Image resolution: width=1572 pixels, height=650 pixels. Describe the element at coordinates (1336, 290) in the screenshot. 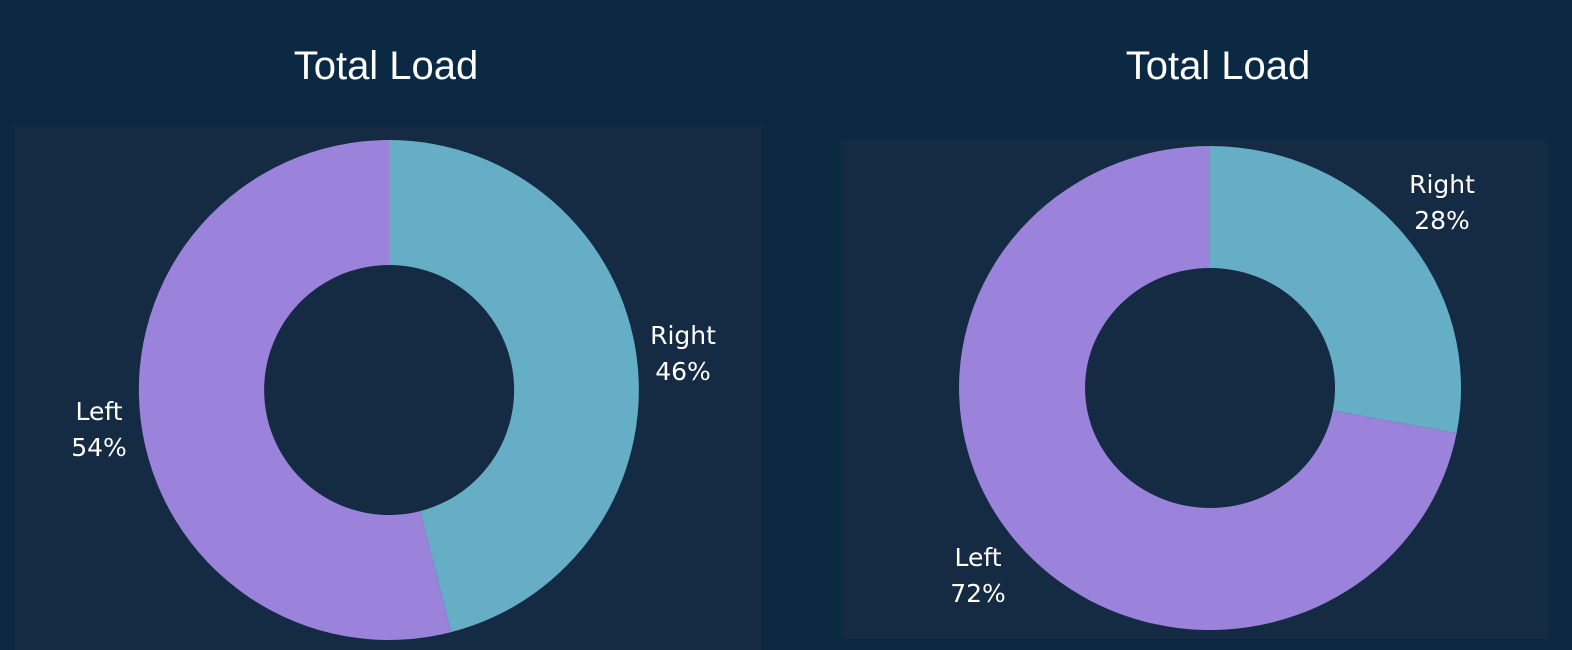

I see `slice-right-right-chart` at that location.